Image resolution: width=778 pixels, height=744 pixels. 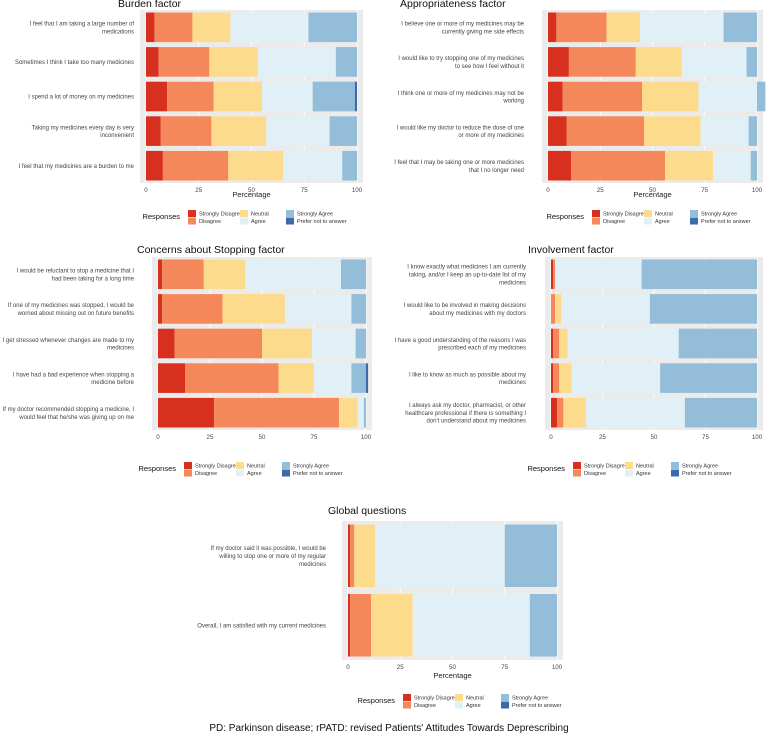 What do you see at coordinates (491, 136) in the screenshot?
I see `category-label-line: or more of my medicines` at bounding box center [491, 136].